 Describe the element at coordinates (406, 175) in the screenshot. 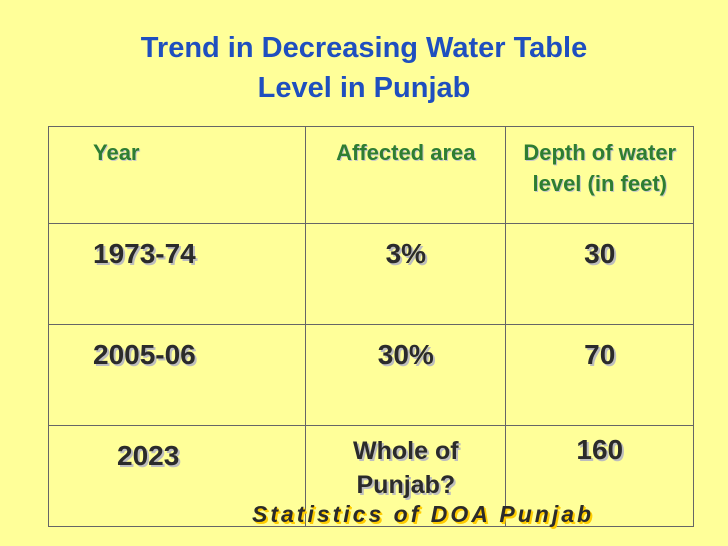

I see `header-affected-area: Affected area` at that location.